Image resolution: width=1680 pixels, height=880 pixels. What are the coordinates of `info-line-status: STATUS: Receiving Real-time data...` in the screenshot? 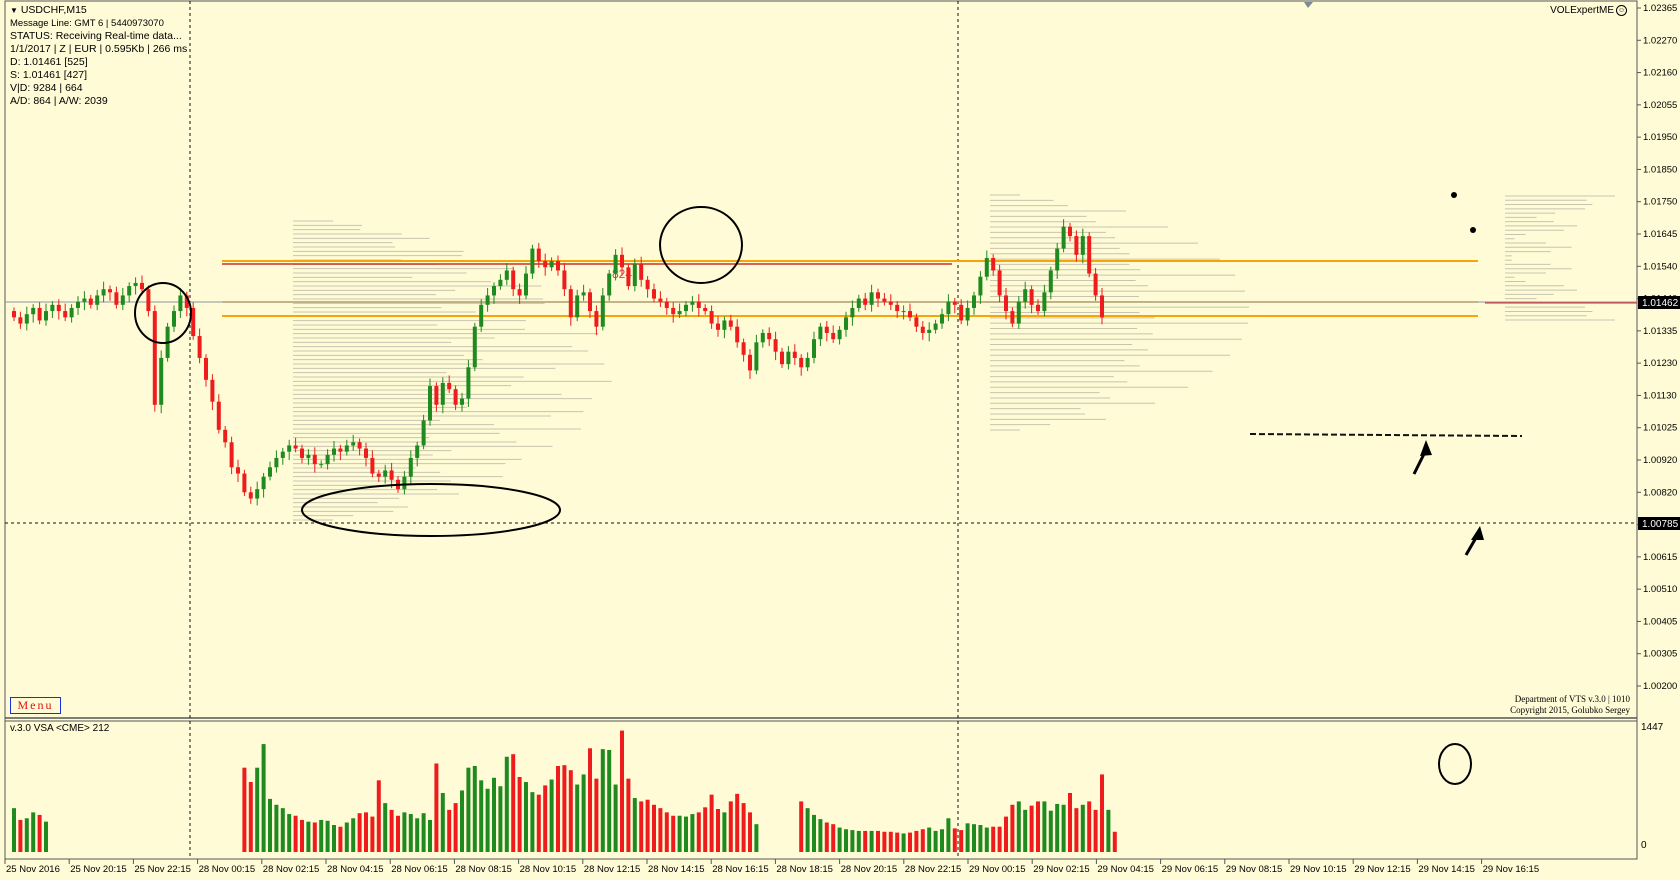 It's located at (96, 36).